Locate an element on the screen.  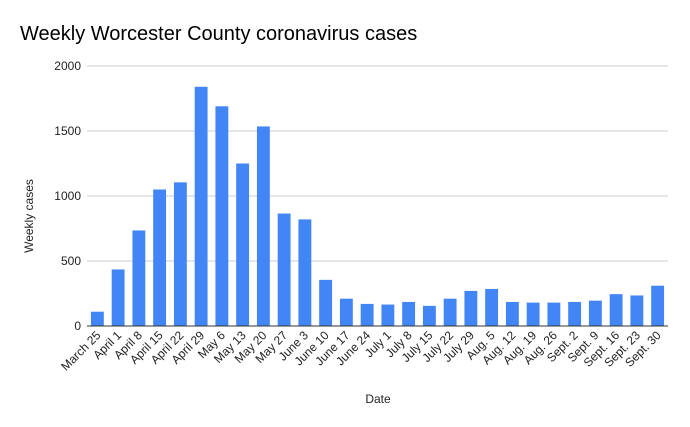
y-tick-label: 1000 is located at coordinates (67, 196).